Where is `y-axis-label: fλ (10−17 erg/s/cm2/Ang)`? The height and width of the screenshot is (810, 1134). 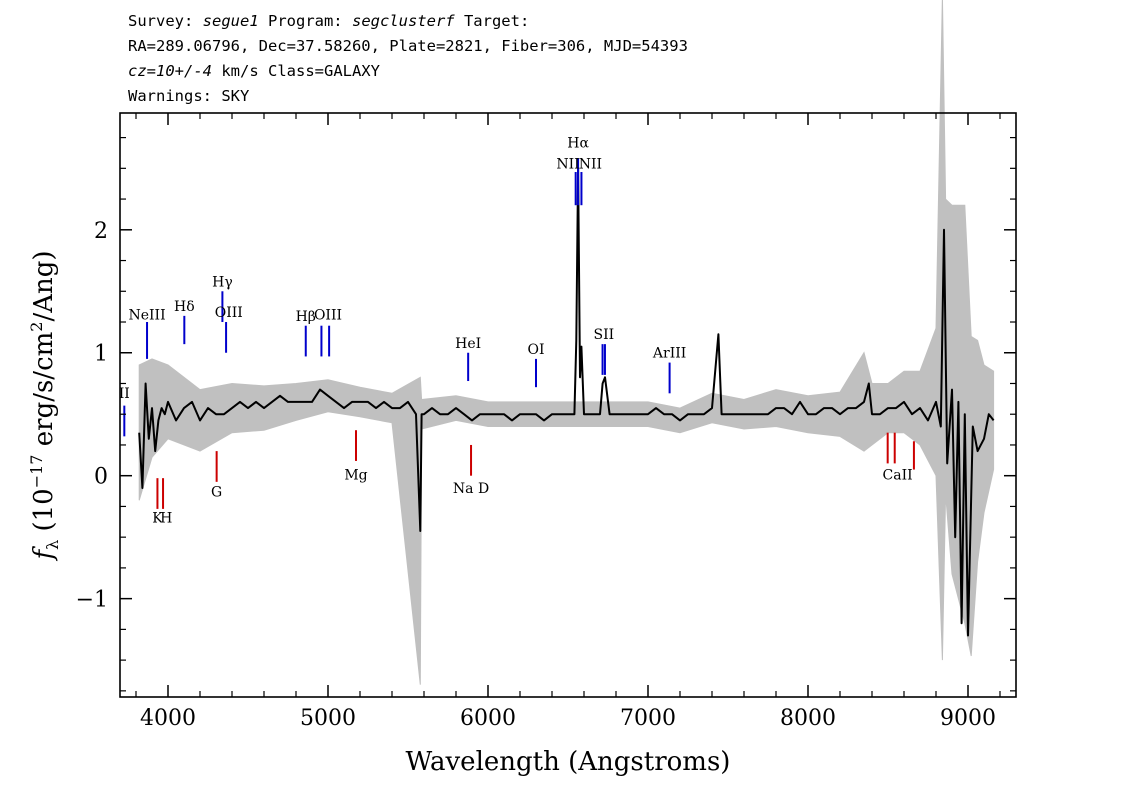
y-axis-label: fλ (10−17 erg/s/cm2/Ang) is located at coordinates (44, 405).